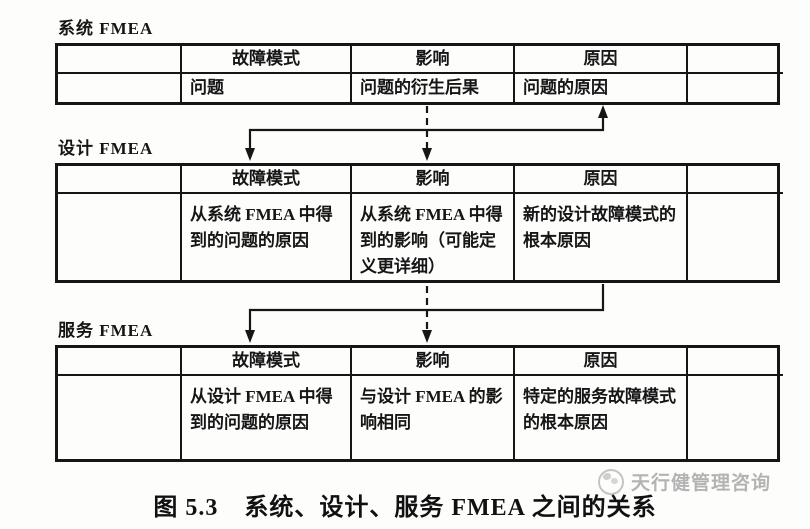  Describe the element at coordinates (431, 88) in the screenshot. I see `data-cell-derived-consequence: 问题的衍生后果` at that location.